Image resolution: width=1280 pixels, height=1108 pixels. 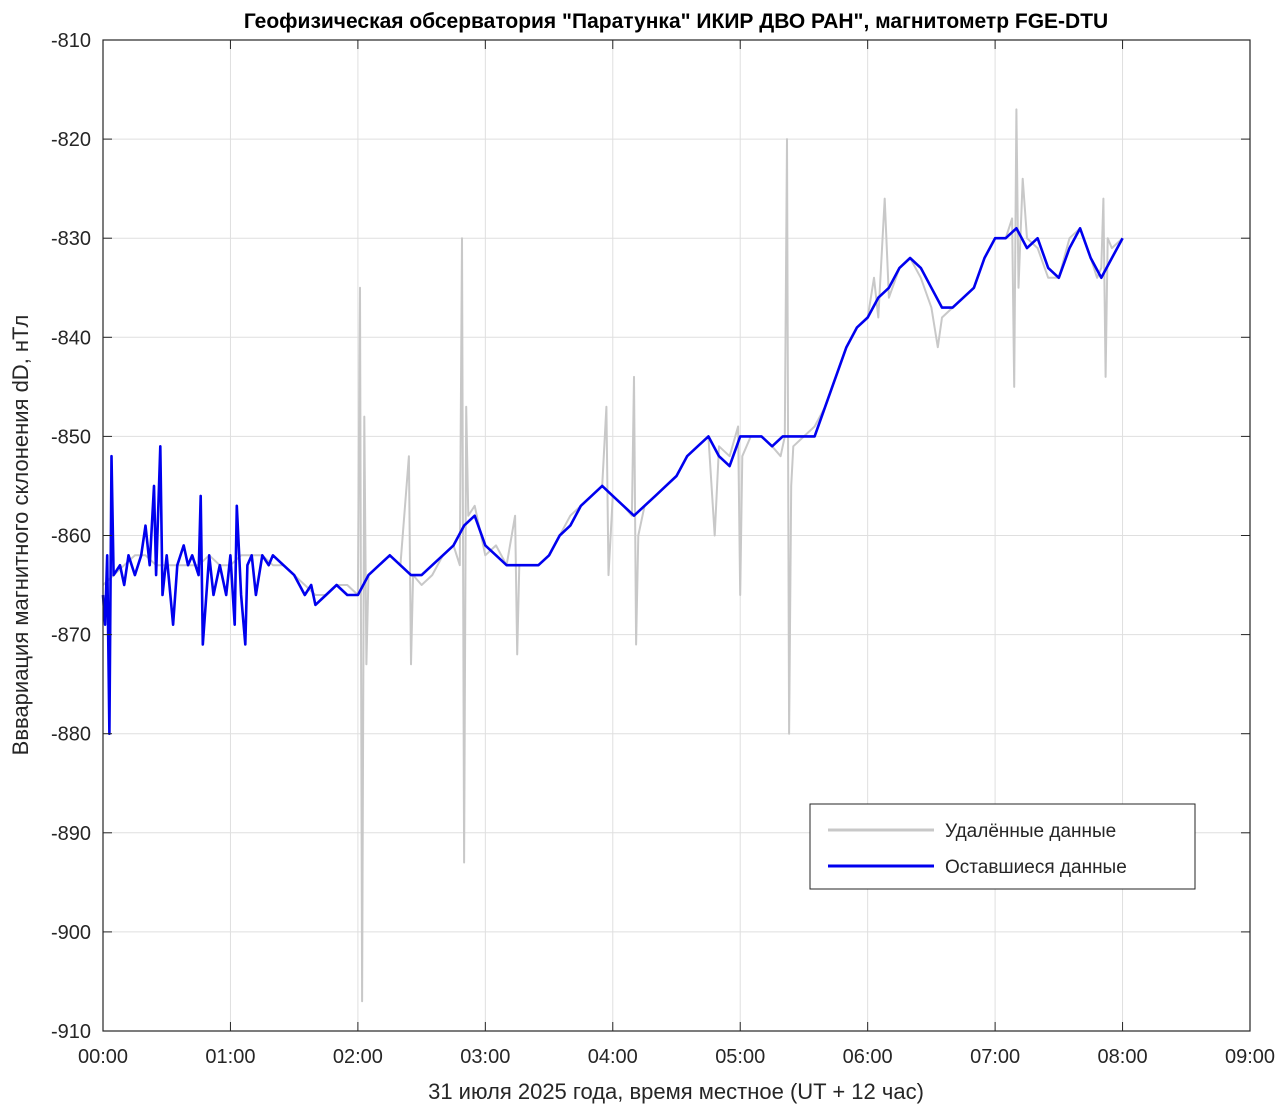 I want to click on y-tick-label: -810, so click(x=71, y=41).